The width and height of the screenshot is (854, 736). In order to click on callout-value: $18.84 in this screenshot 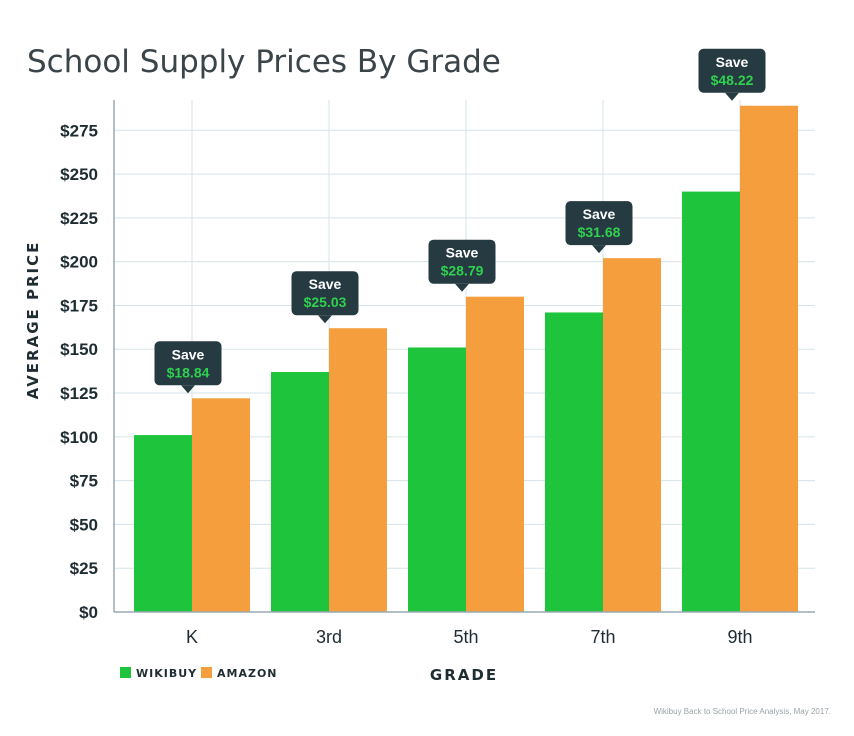, I will do `click(188, 372)`.